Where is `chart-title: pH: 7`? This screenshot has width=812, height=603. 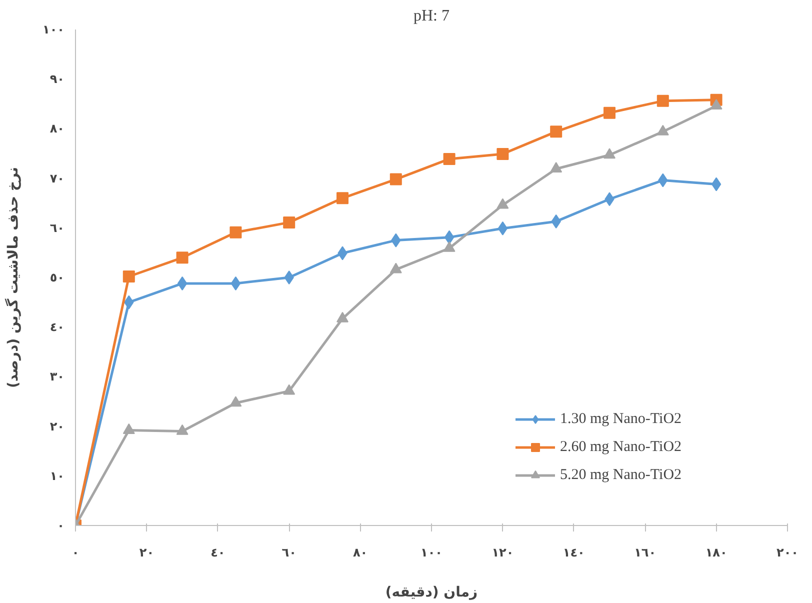 chart-title: pH: 7 is located at coordinates (432, 16).